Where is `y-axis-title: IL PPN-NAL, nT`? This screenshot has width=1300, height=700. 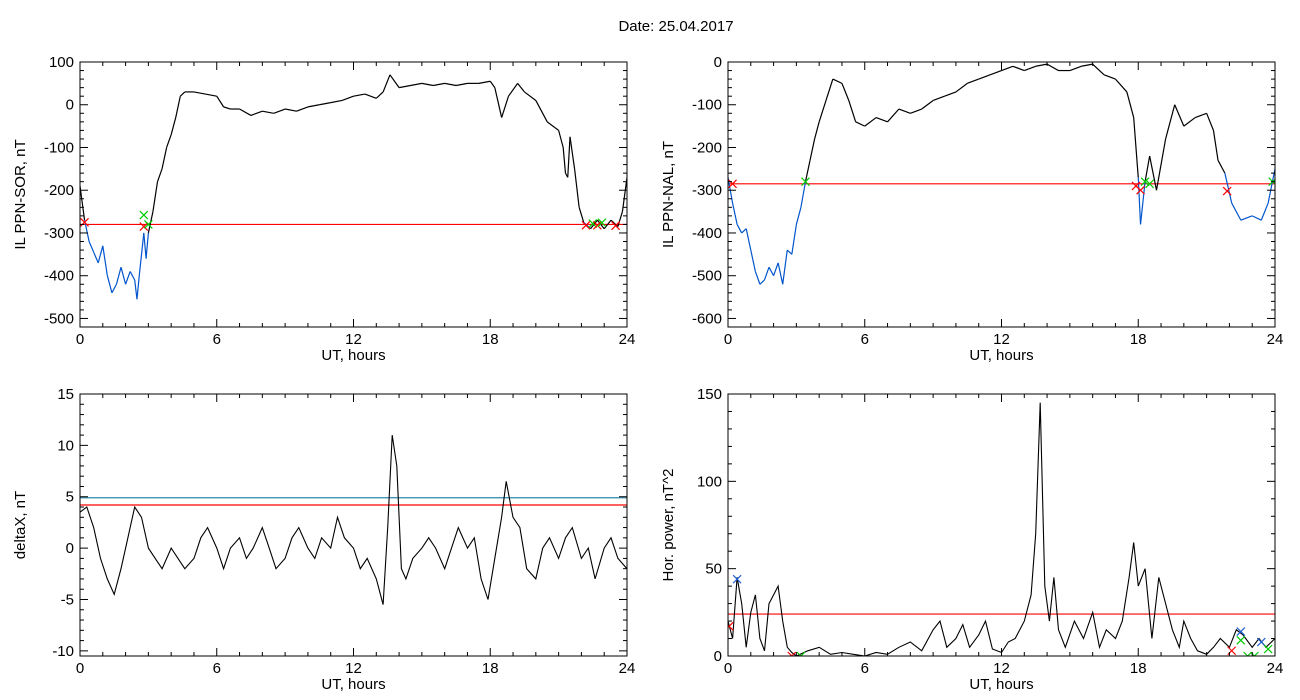
y-axis-title: IL PPN-NAL, nT is located at coordinates (668, 194).